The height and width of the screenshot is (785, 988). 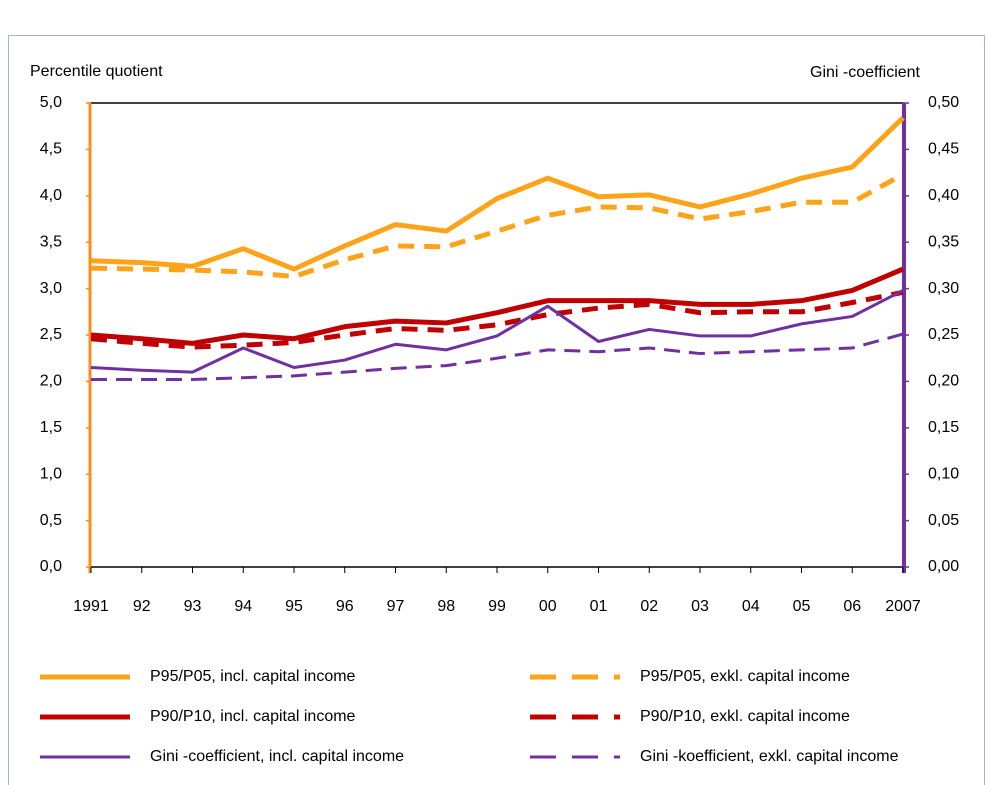 What do you see at coordinates (903, 606) in the screenshot?
I see `x-tick-label: 2007` at bounding box center [903, 606].